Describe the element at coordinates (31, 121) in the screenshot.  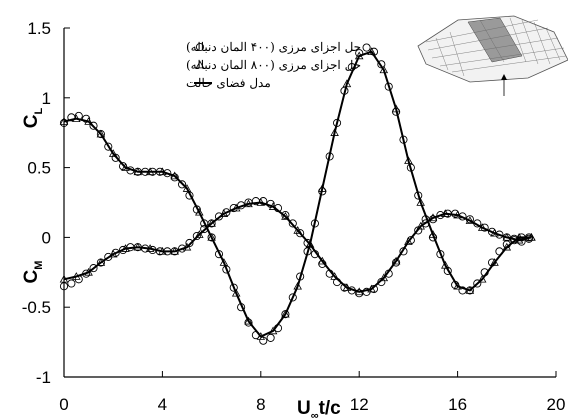
I see `cl-label-main: C` at that location.